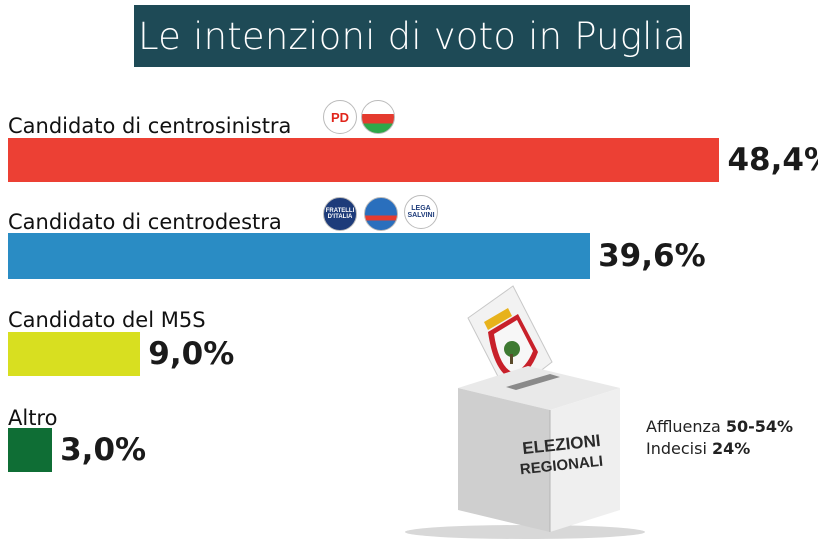 The height and width of the screenshot is (539, 818). I want to click on fratelli-italia-logo-text: FRATELLI D'ITALIA, so click(340, 214).